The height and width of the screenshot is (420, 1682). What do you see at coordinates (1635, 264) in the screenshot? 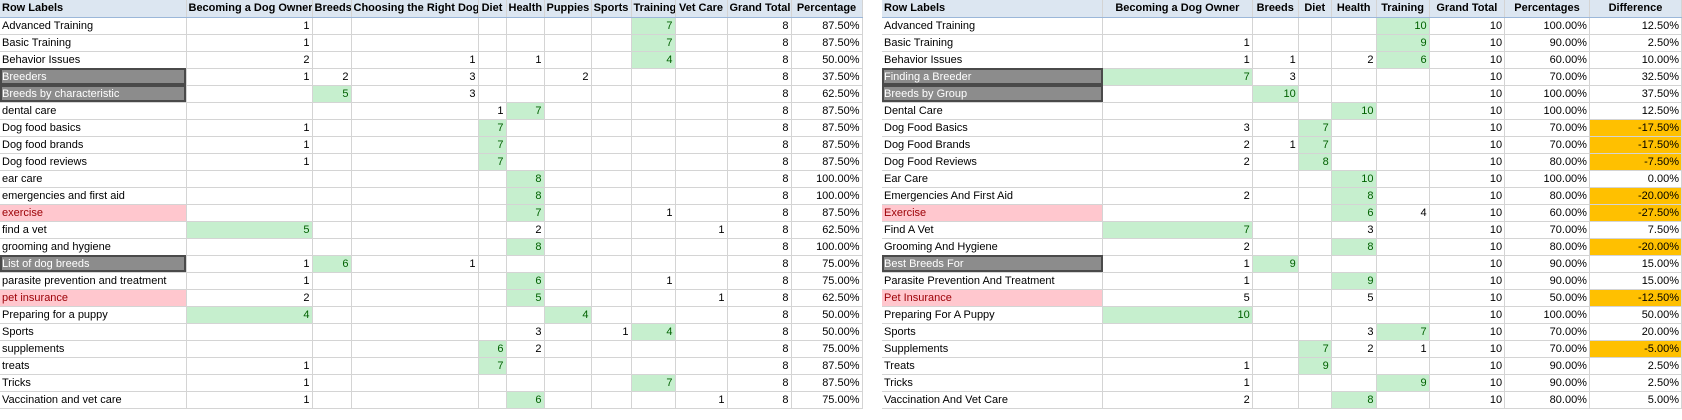
I see `right-table-cell: 15.00%` at bounding box center [1635, 264].